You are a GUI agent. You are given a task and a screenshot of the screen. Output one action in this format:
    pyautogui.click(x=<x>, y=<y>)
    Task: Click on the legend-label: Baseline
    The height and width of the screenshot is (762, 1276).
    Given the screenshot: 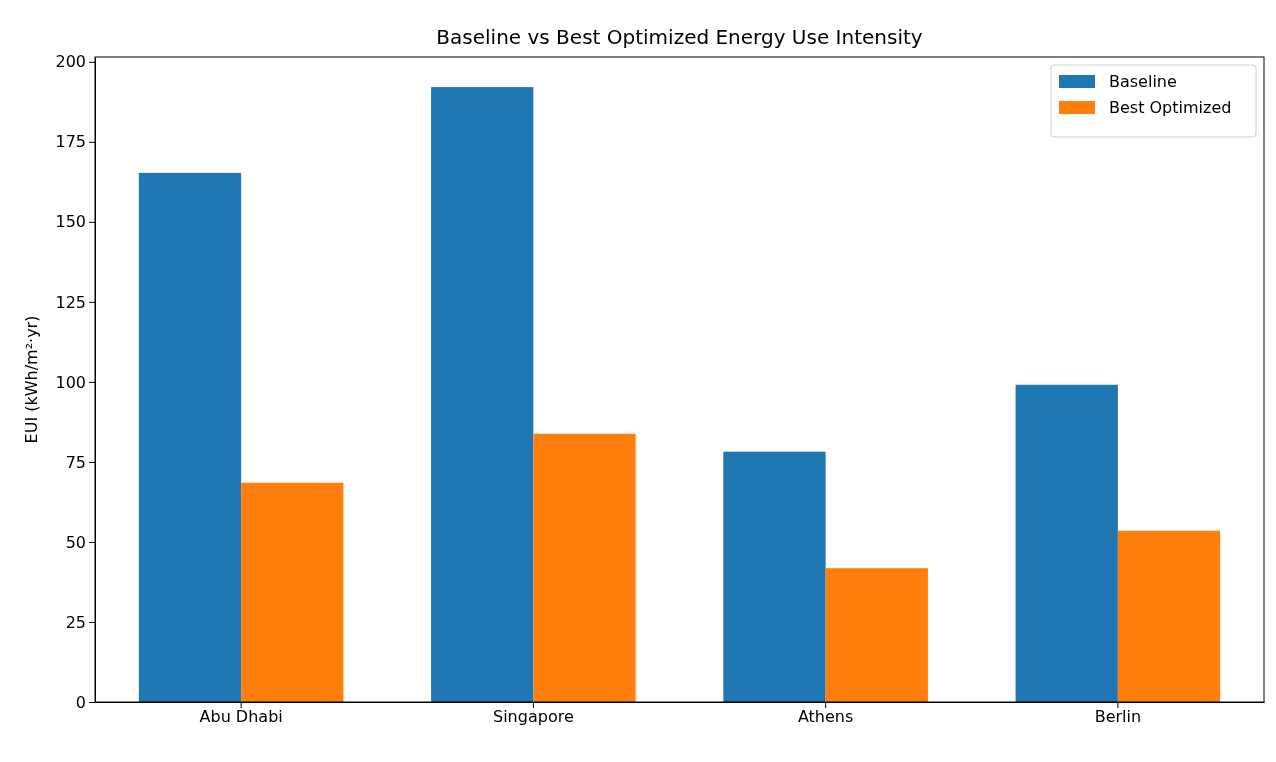 What is the action you would take?
    pyautogui.click(x=1143, y=81)
    